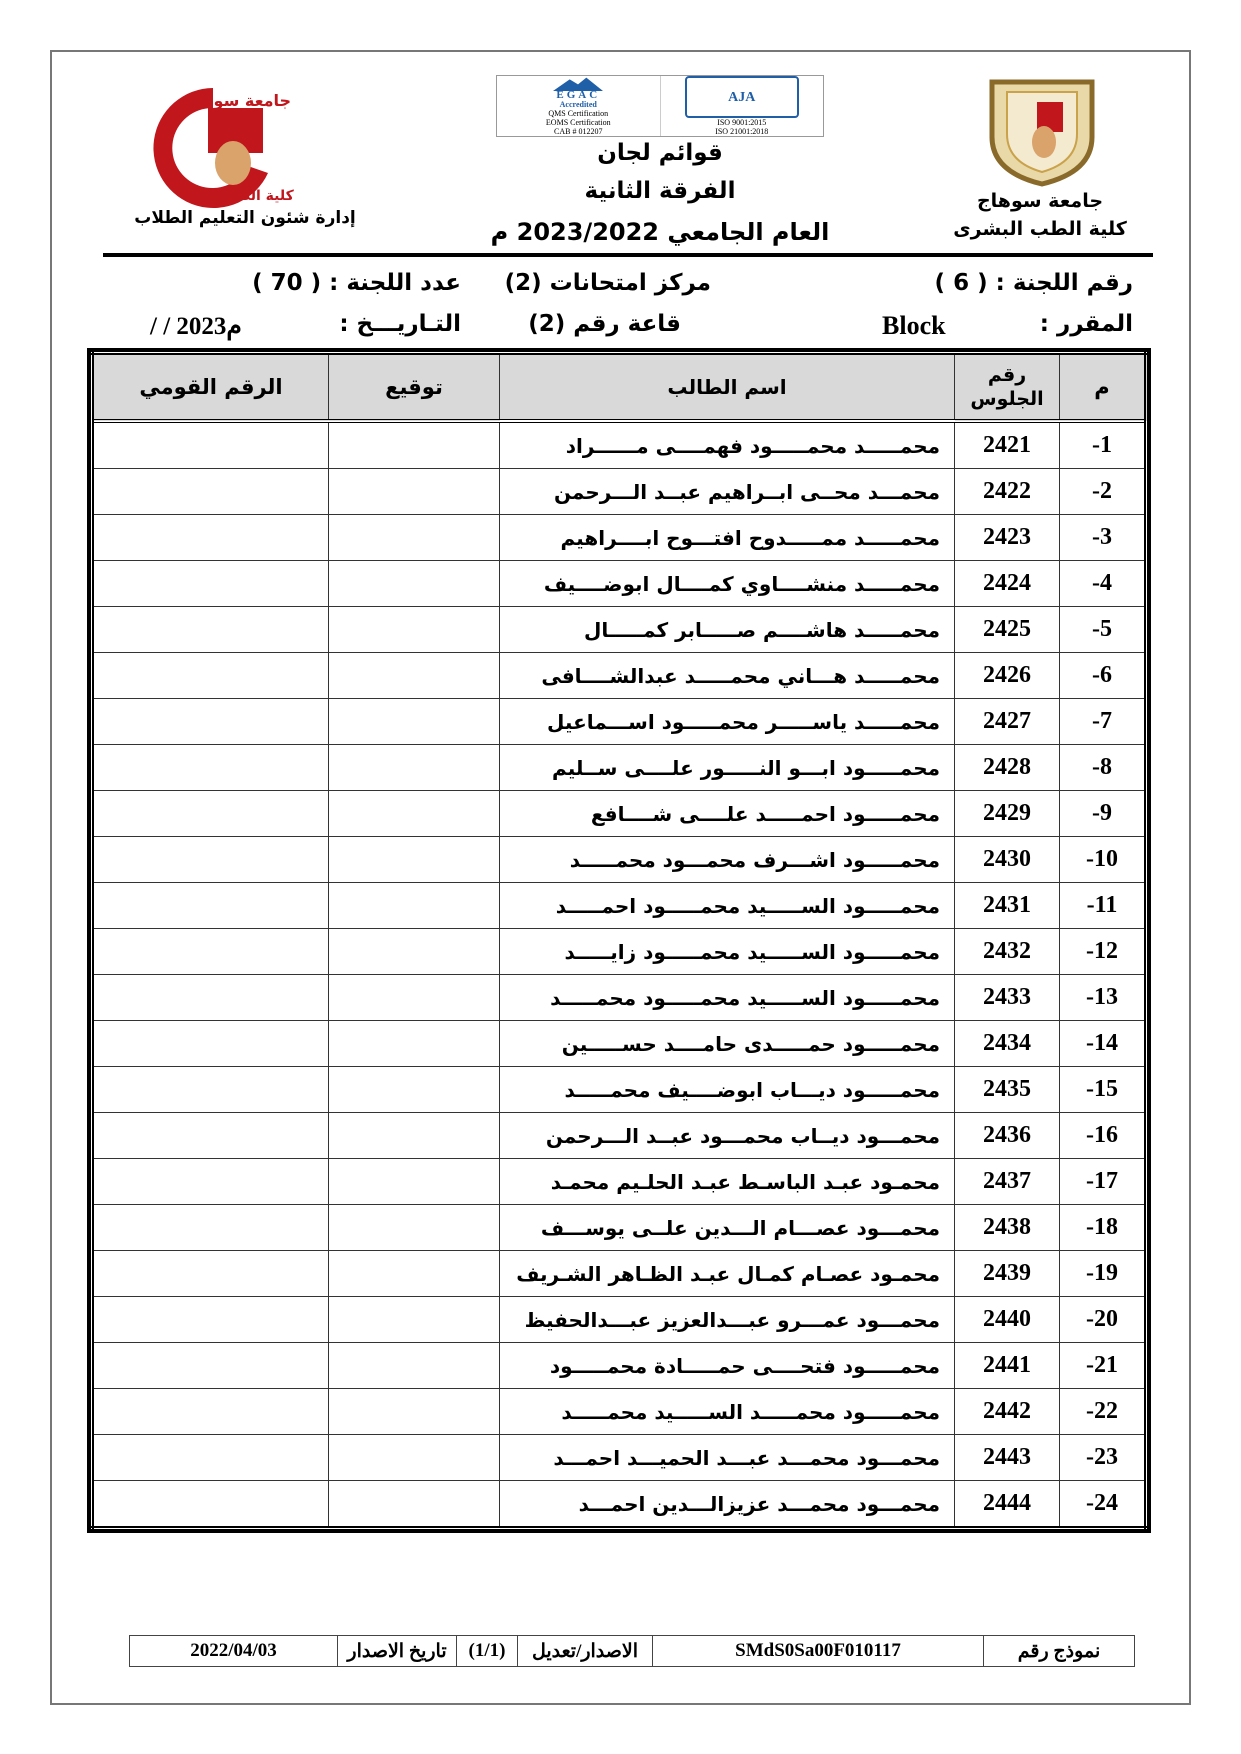 This screenshot has height=1754, width=1241. What do you see at coordinates (1103, 1181) in the screenshot?
I see `row-index: -17` at bounding box center [1103, 1181].